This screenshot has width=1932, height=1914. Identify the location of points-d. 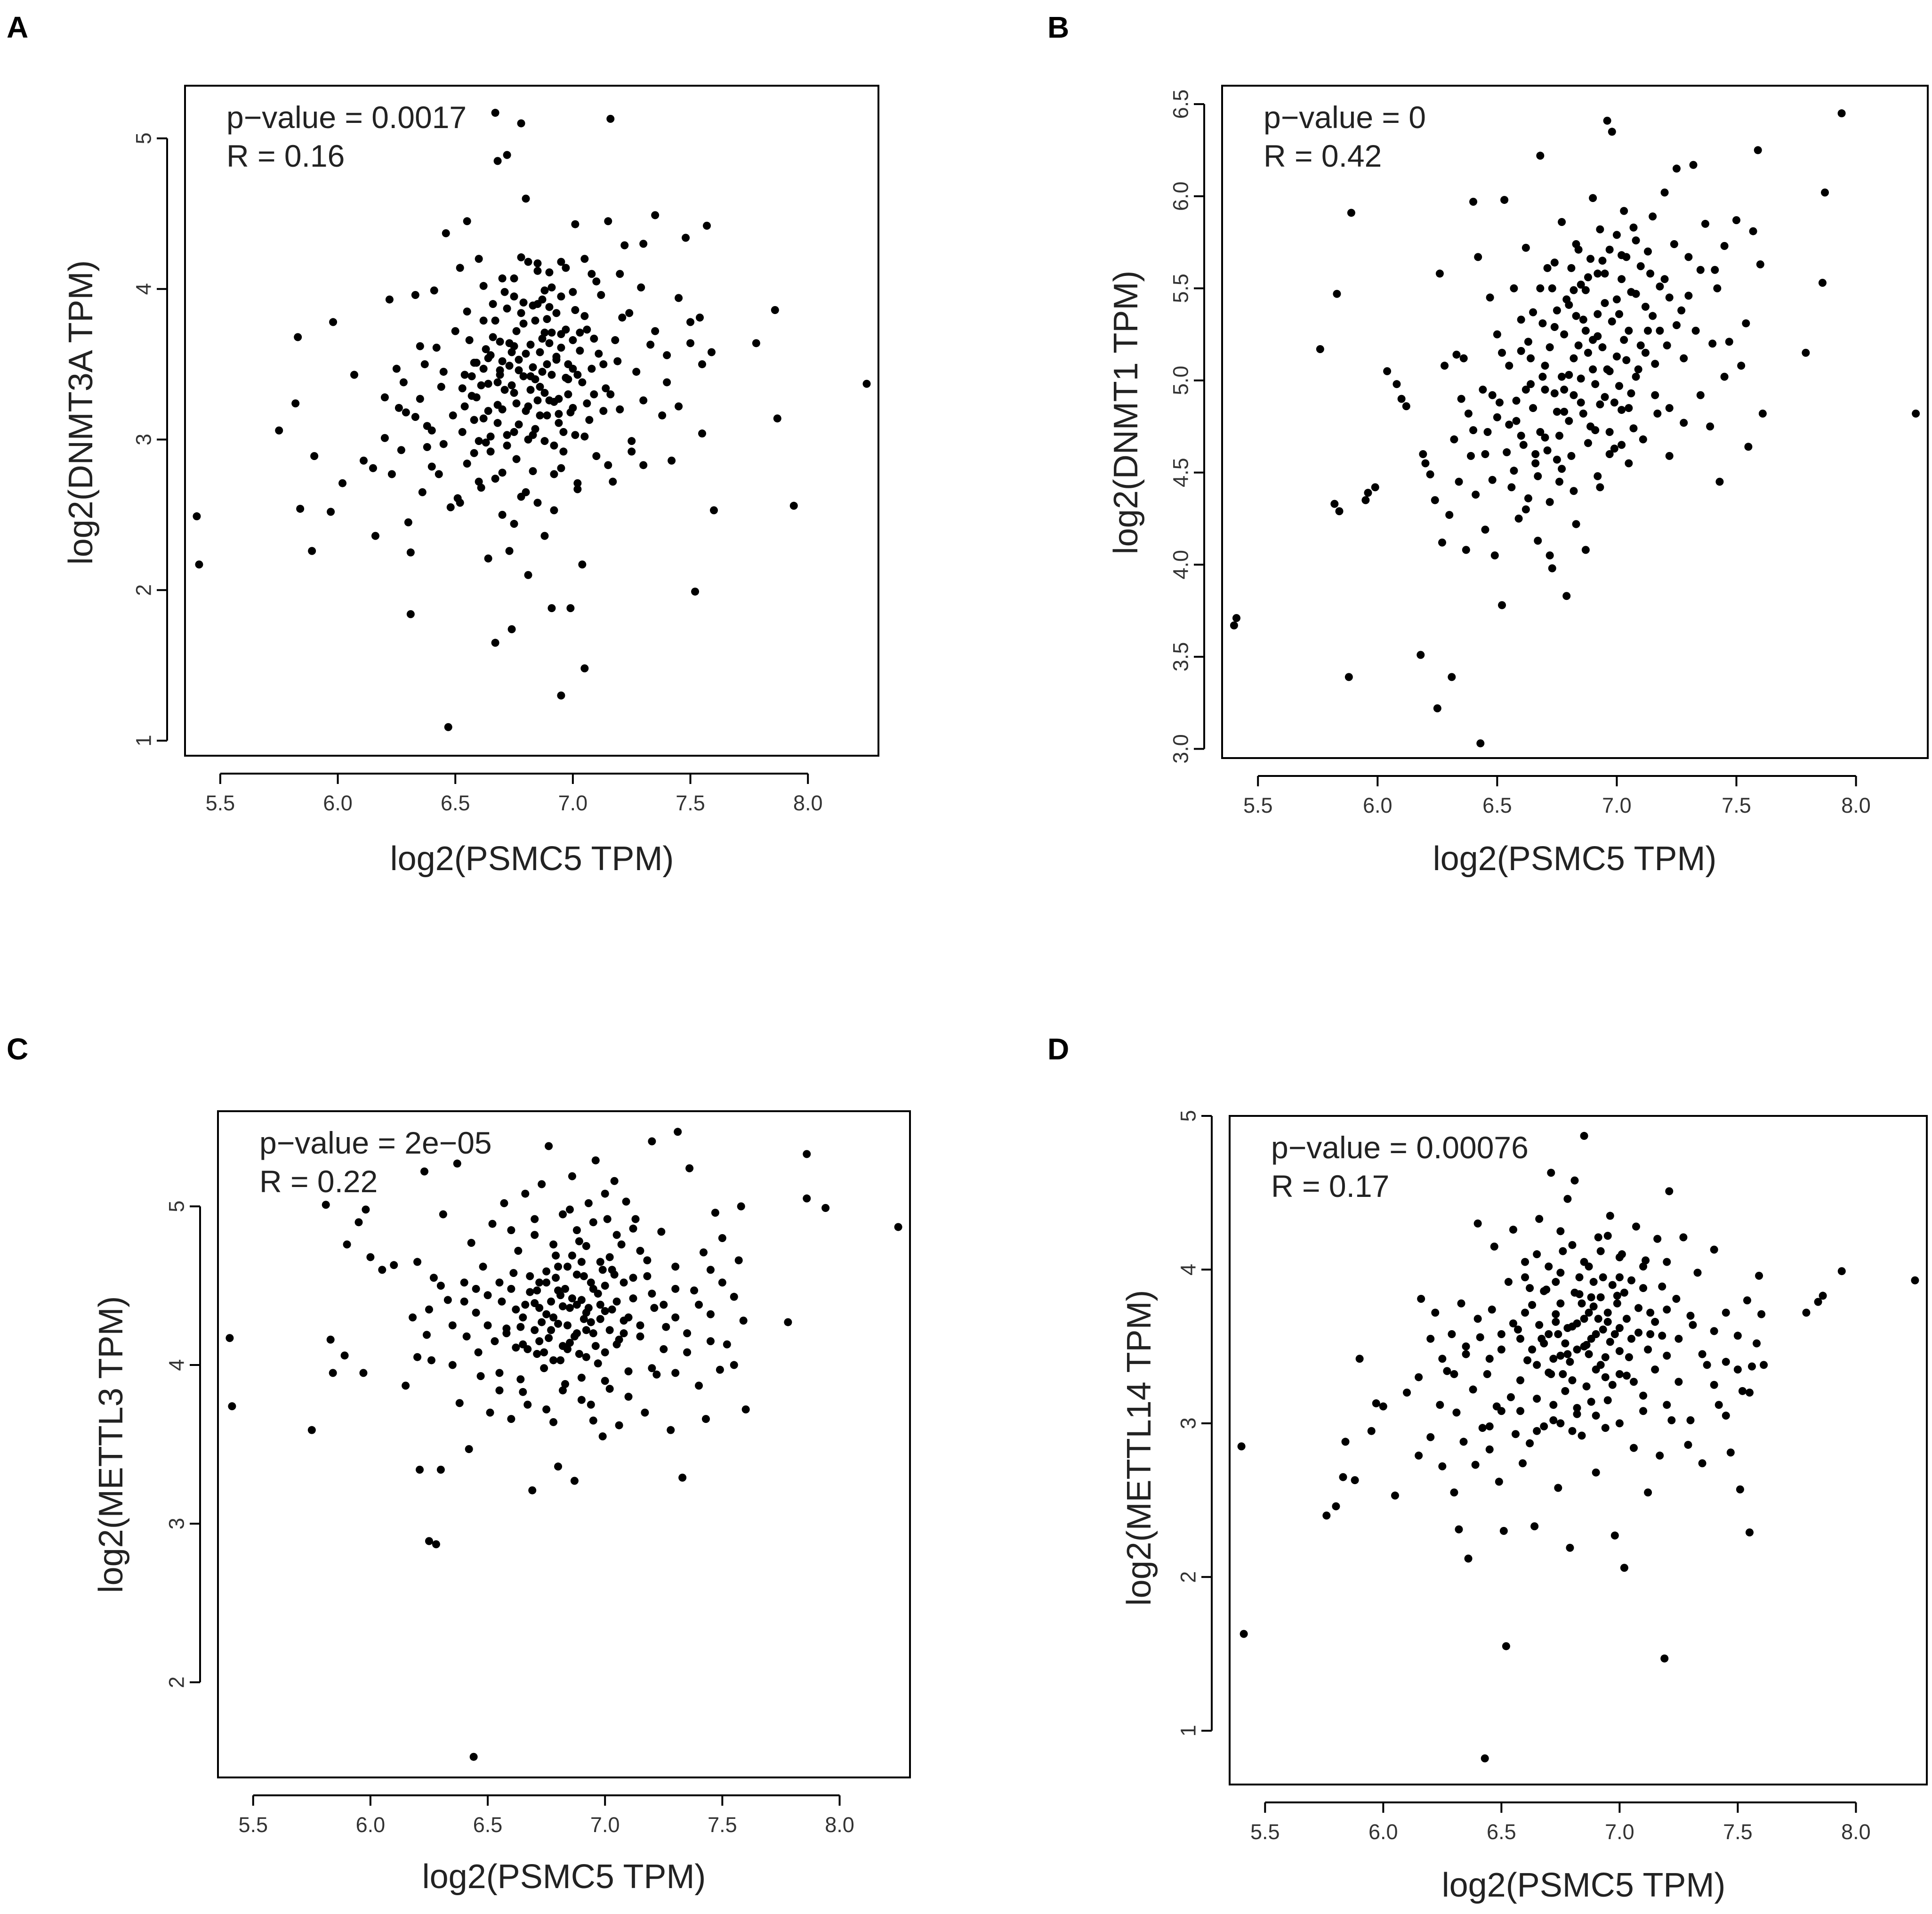
(1578, 1447).